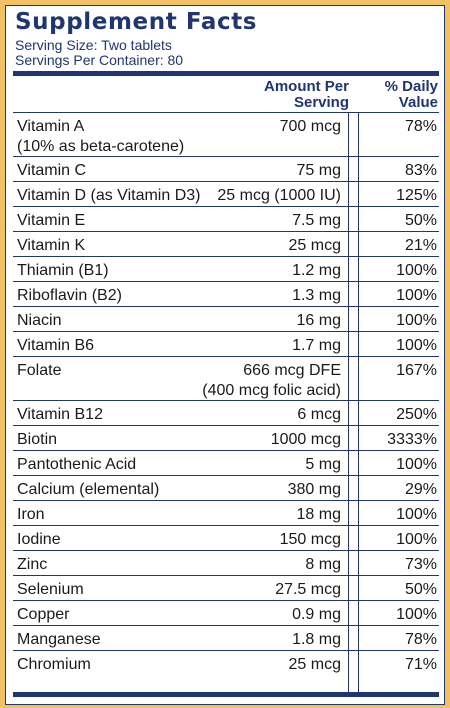 This screenshot has height=708, width=450. What do you see at coordinates (226, 343) in the screenshot?
I see `nutrient-row: Vitamin B6 1.7 mg 100%` at bounding box center [226, 343].